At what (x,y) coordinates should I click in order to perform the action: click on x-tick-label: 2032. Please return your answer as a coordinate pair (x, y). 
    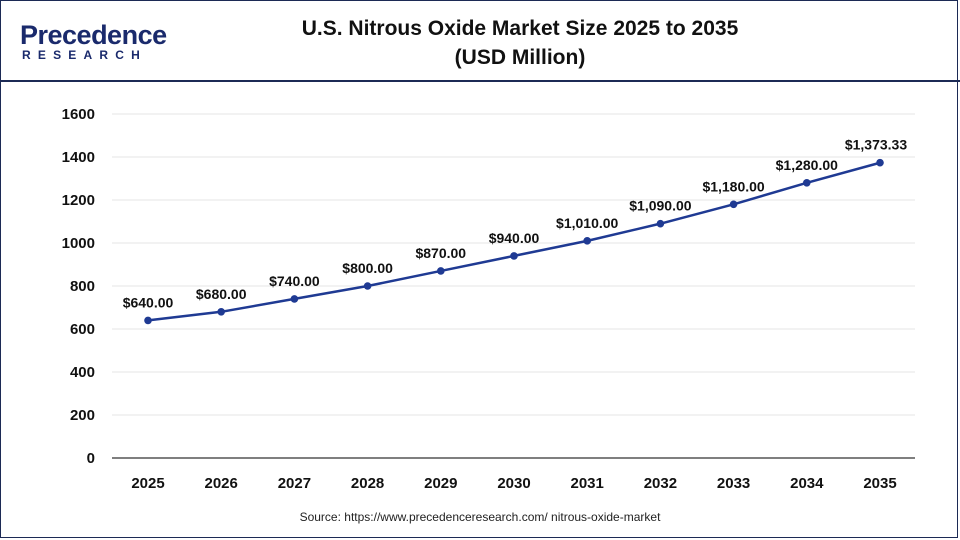
    Looking at the image, I should click on (660, 483).